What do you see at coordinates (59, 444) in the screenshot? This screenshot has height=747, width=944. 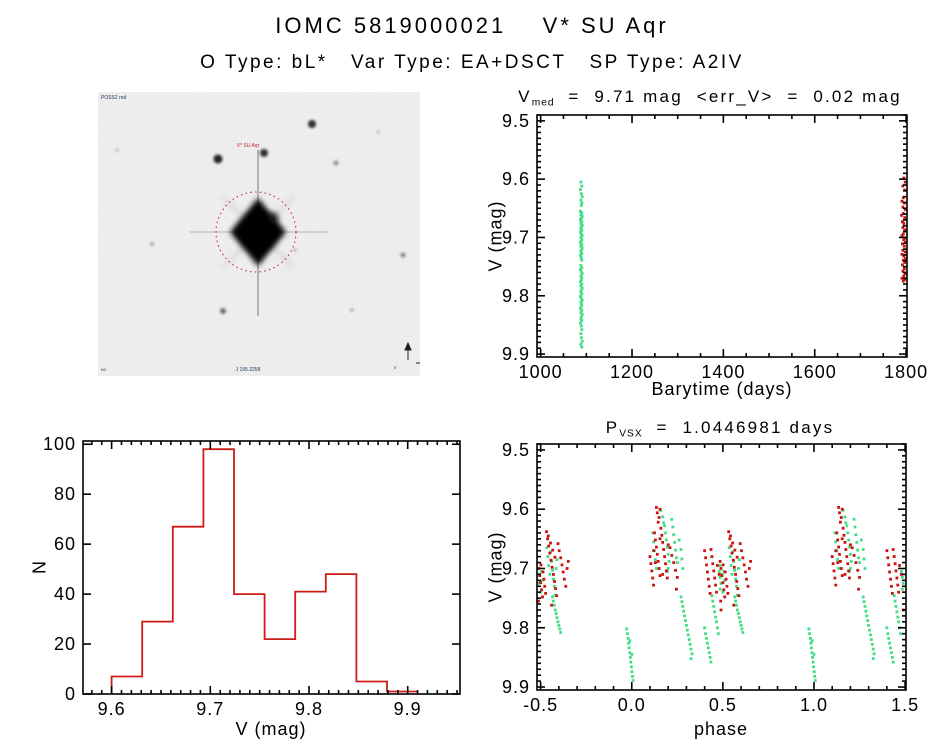 I see `histogram-y-tick-label: 100` at bounding box center [59, 444].